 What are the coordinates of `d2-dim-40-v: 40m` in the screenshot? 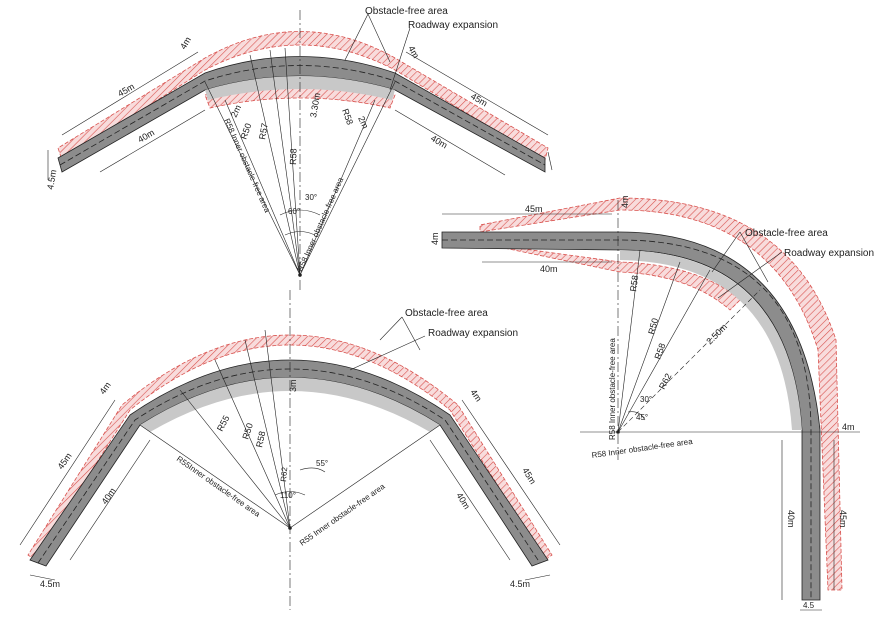 It's located at (791, 519).